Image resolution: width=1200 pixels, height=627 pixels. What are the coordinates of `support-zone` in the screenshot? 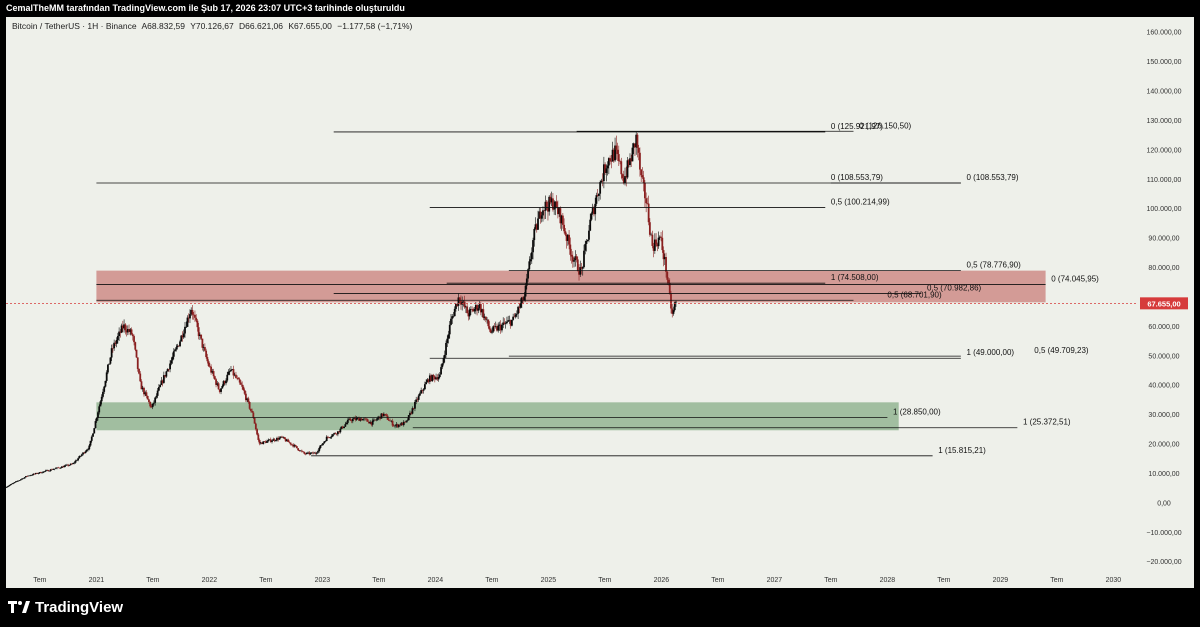 It's located at (497, 416).